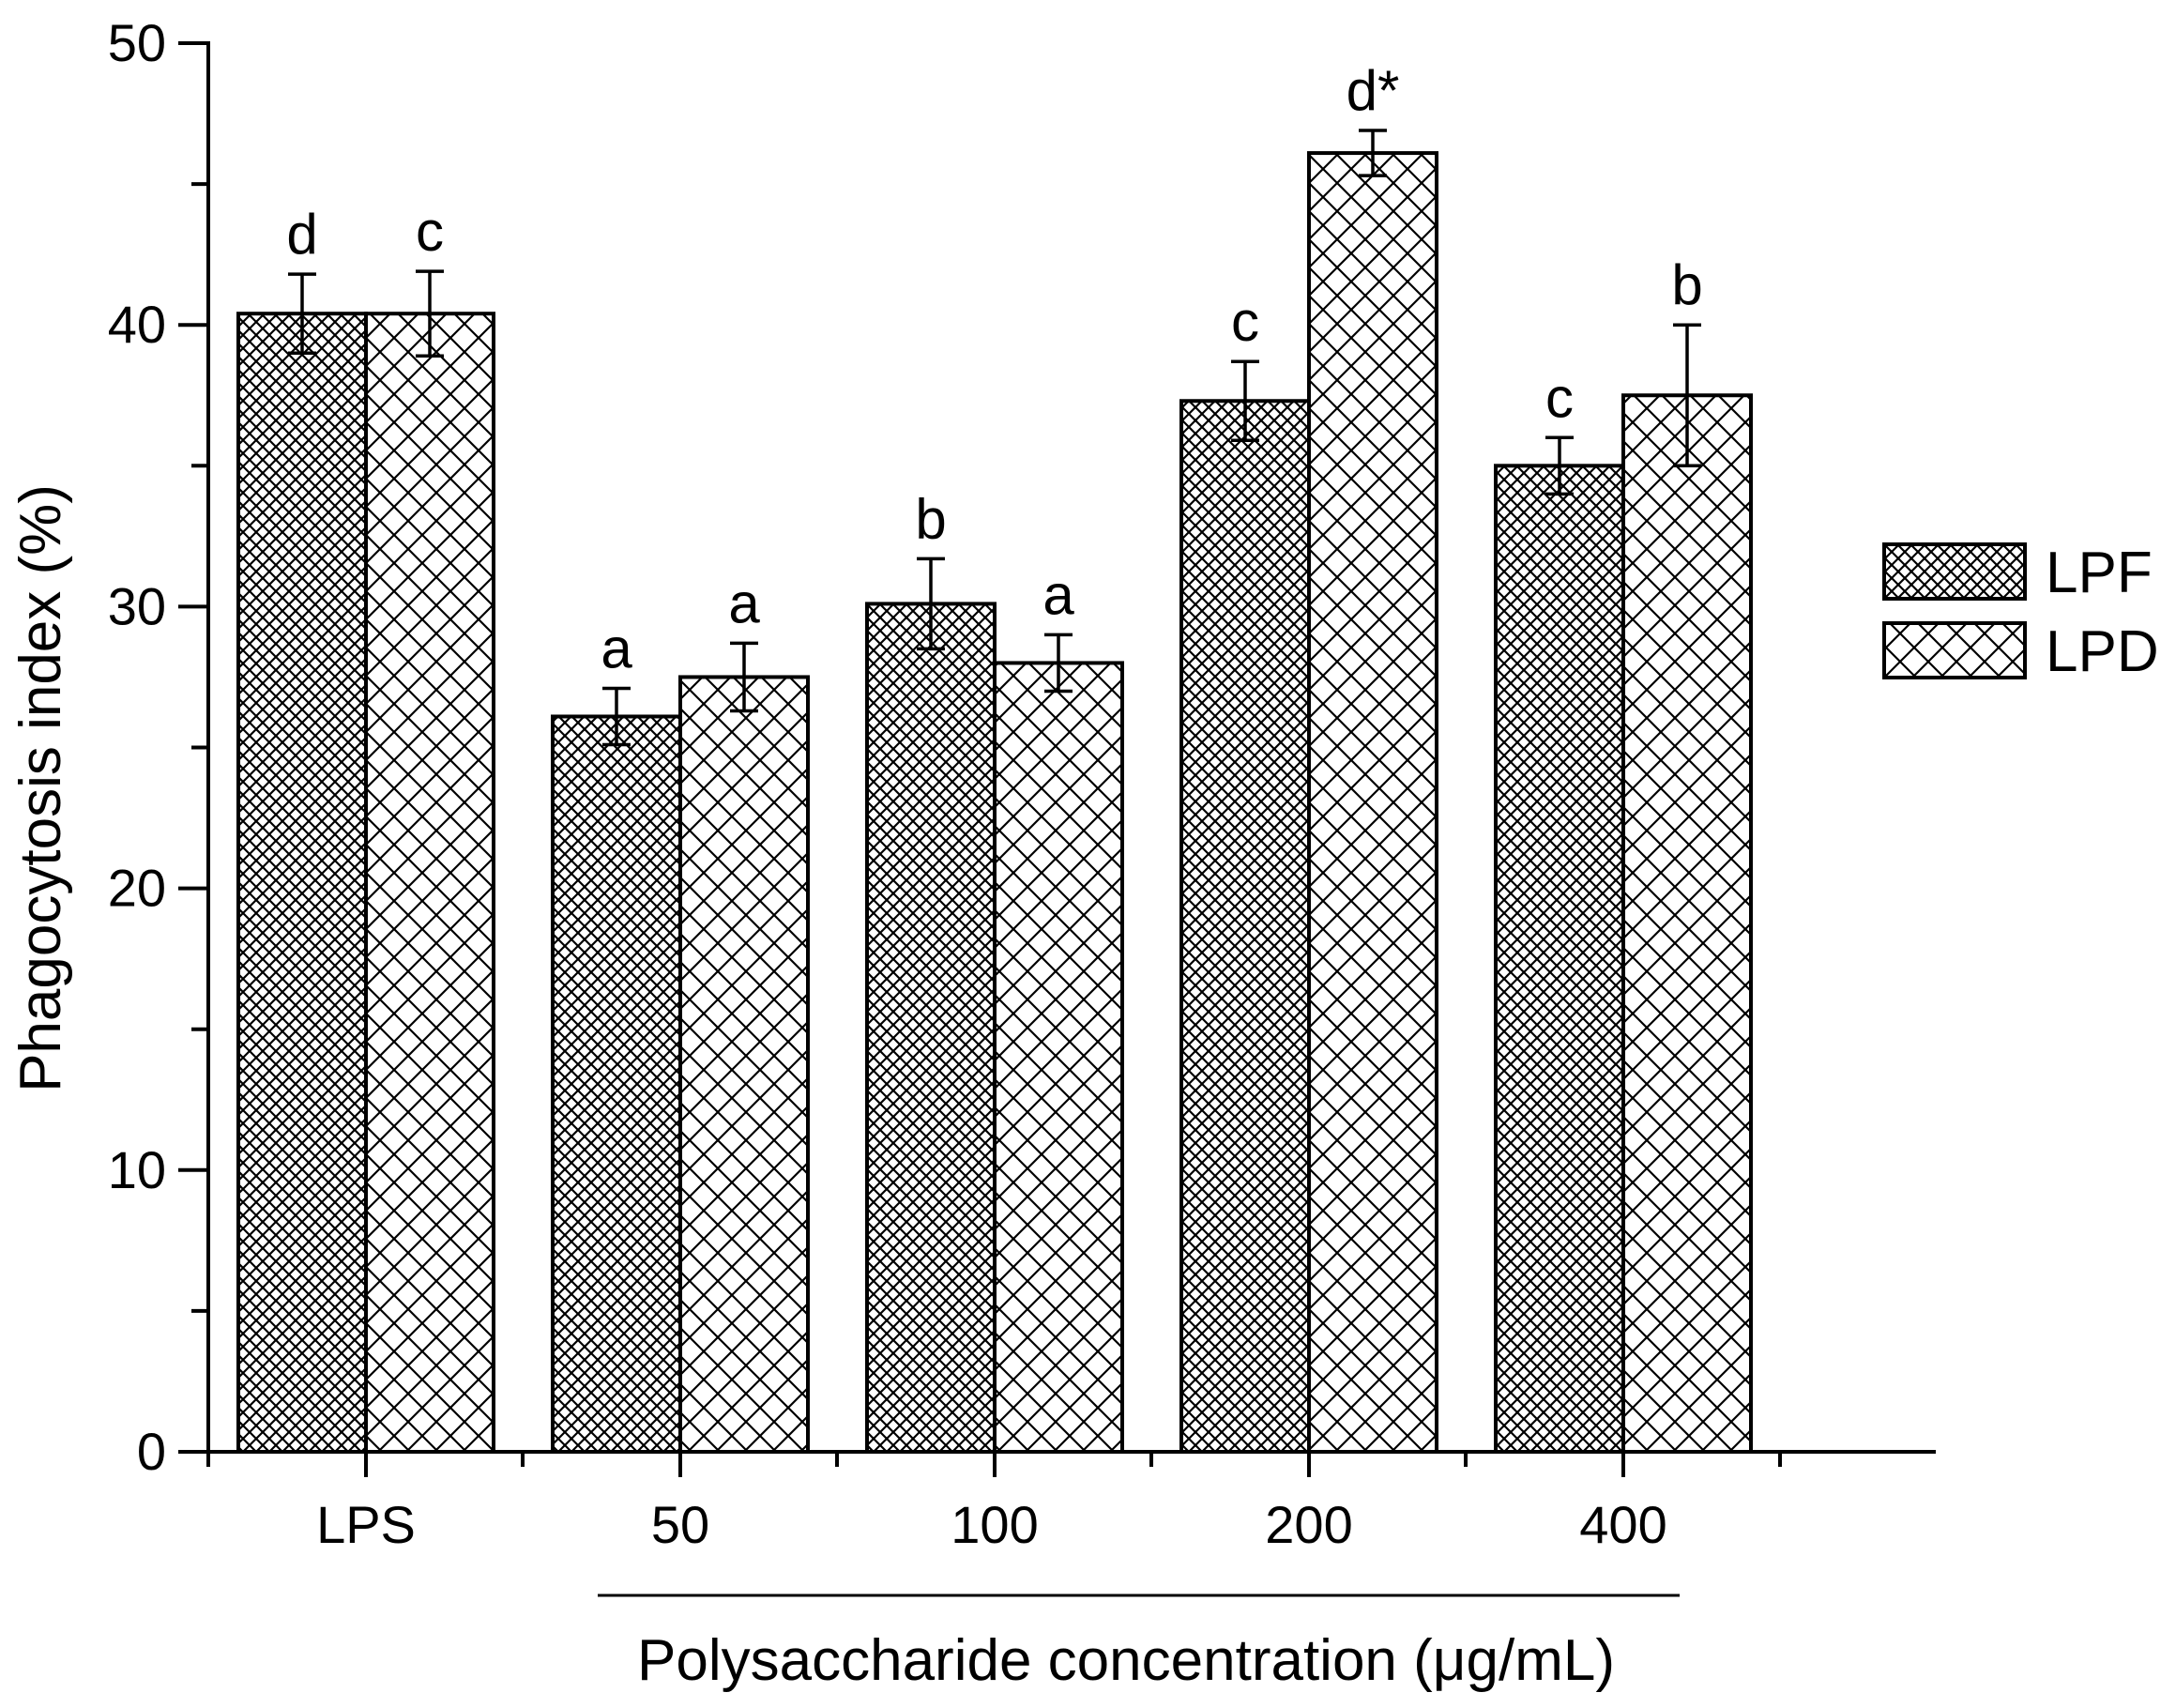  Describe the element at coordinates (1308, 1525) in the screenshot. I see `x-tick-label-200: 200` at that location.